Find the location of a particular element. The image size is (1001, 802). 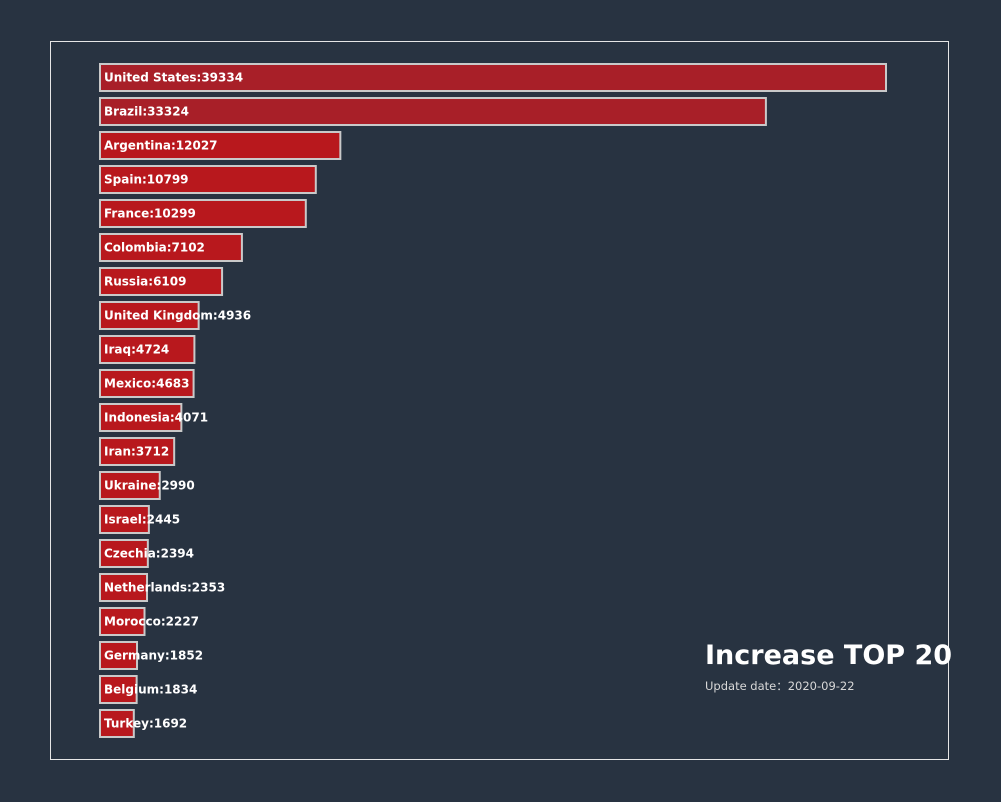

bar-label-germany: Germany:1852 is located at coordinates (153, 656).